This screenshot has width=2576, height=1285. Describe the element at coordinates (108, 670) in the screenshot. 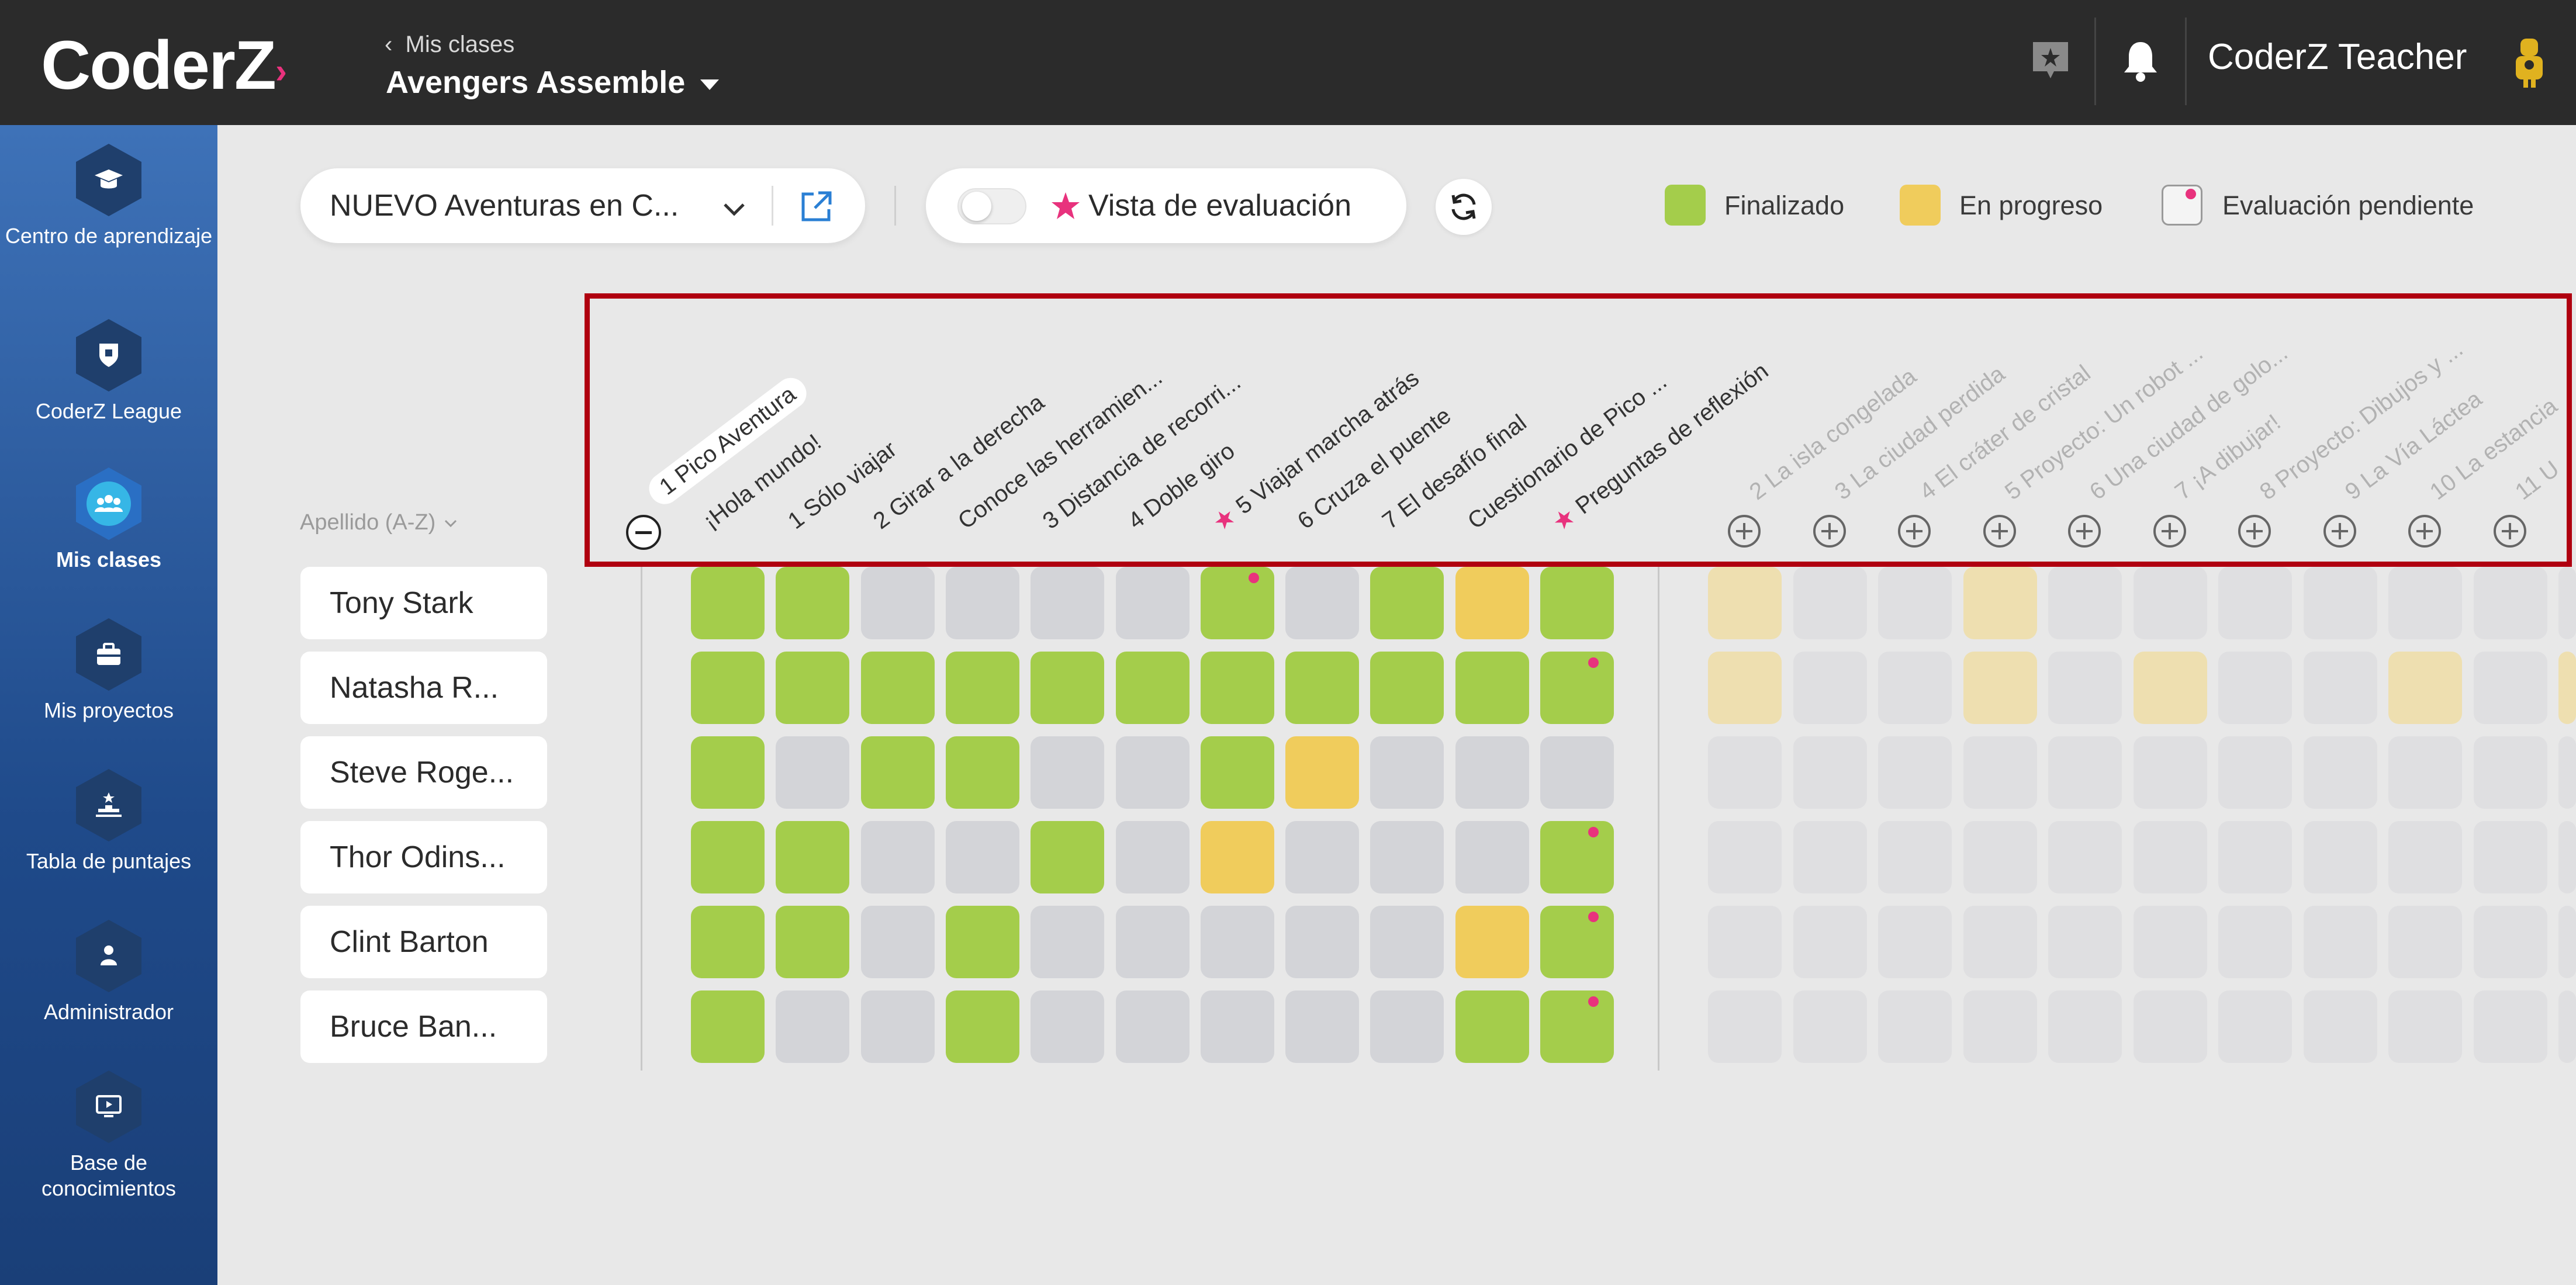

I see `sidebar-item-my-projects: Mis proyectos` at that location.